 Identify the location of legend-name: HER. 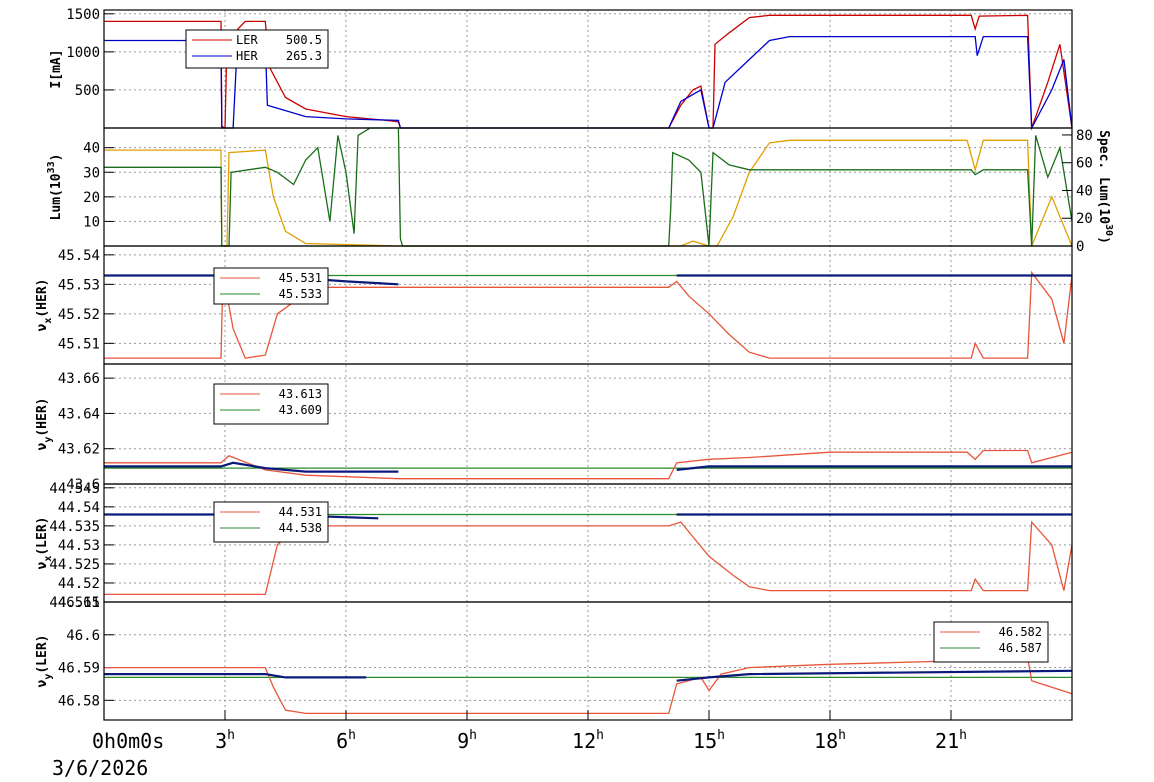
(247, 56).